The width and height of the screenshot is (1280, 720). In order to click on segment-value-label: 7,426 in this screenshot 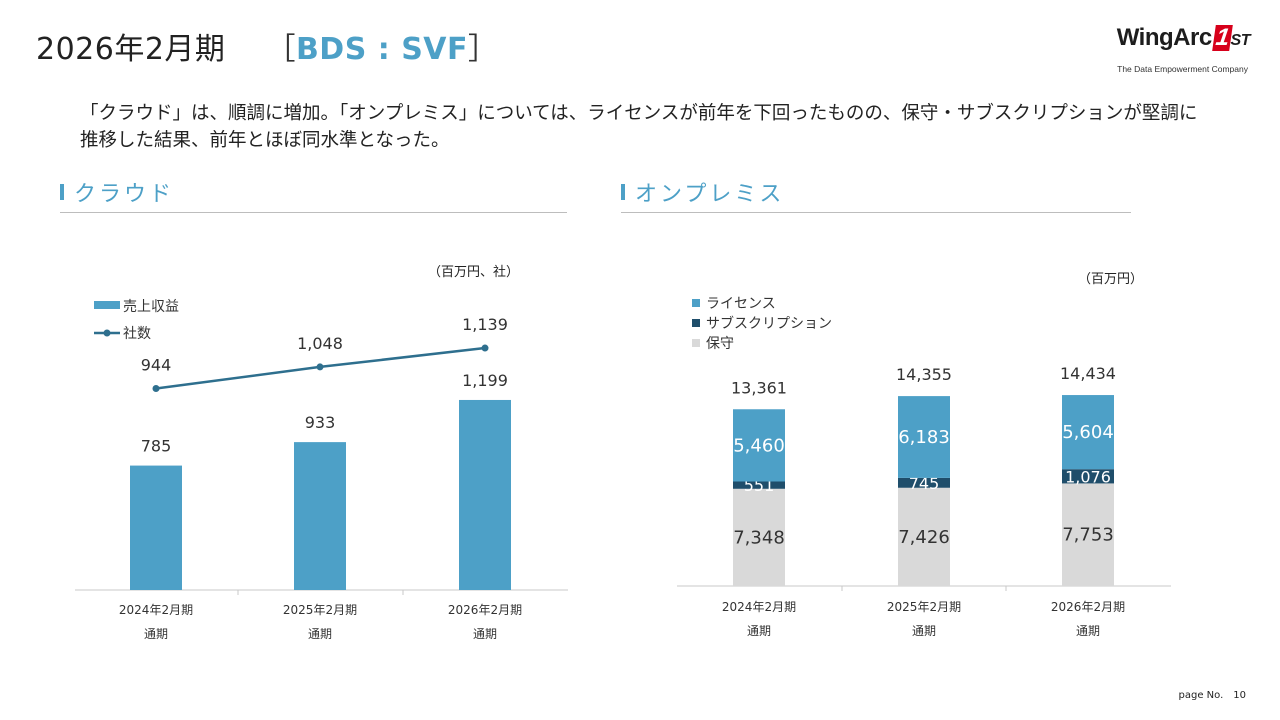, I will do `click(924, 537)`.